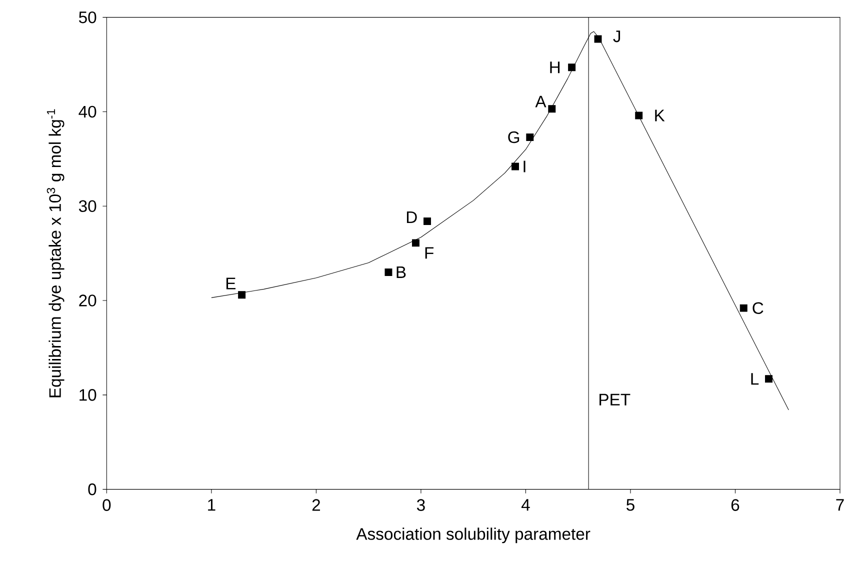 The height and width of the screenshot is (563, 848). Describe the element at coordinates (755, 379) in the screenshot. I see `annotation: L` at that location.